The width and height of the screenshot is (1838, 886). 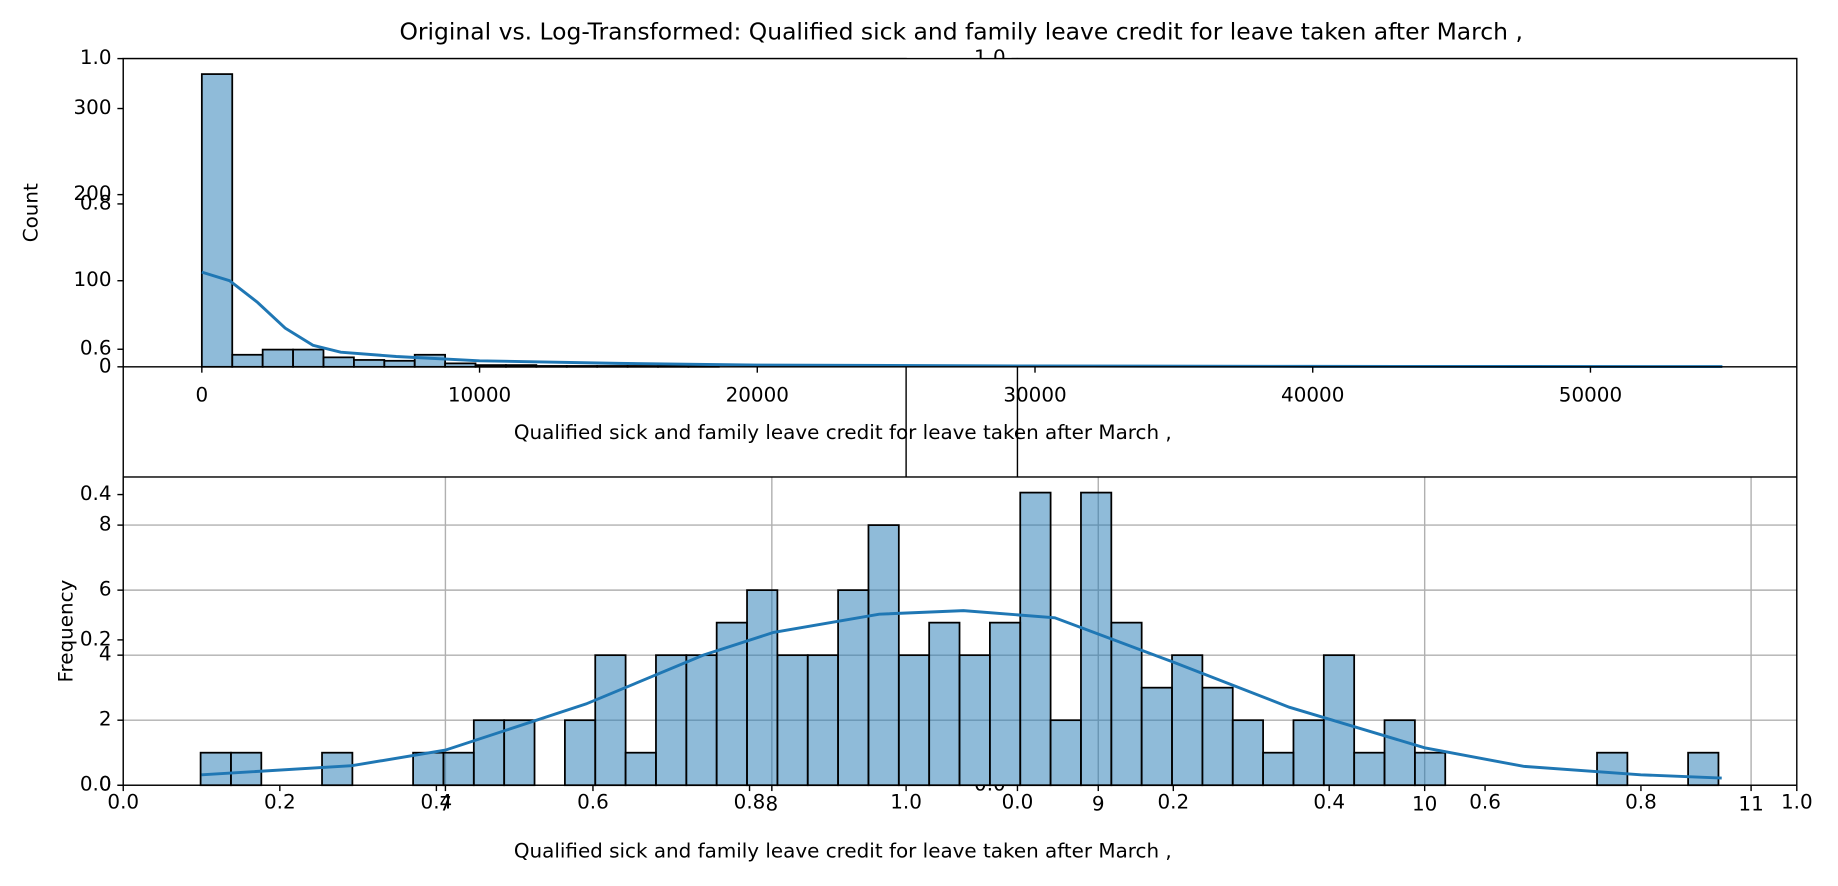 I want to click on x-tick-label: 8, so click(x=772, y=804).